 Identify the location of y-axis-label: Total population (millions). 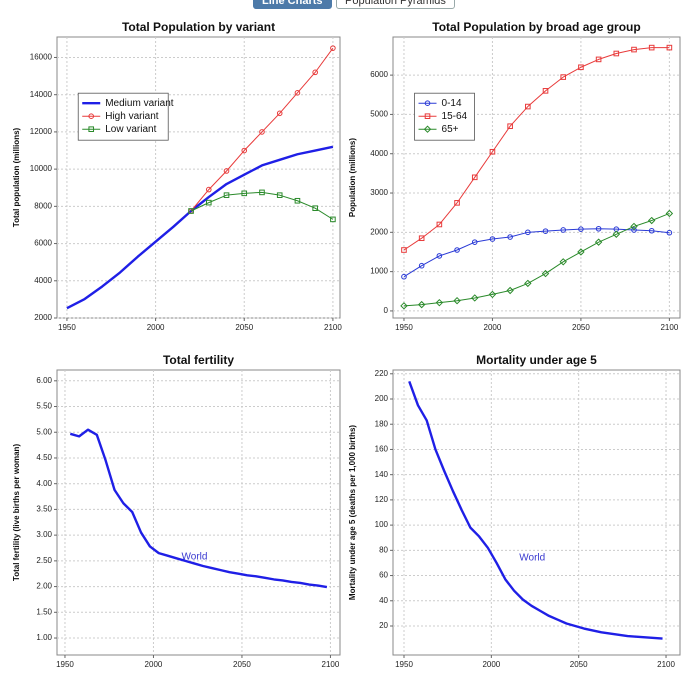
(16, 177).